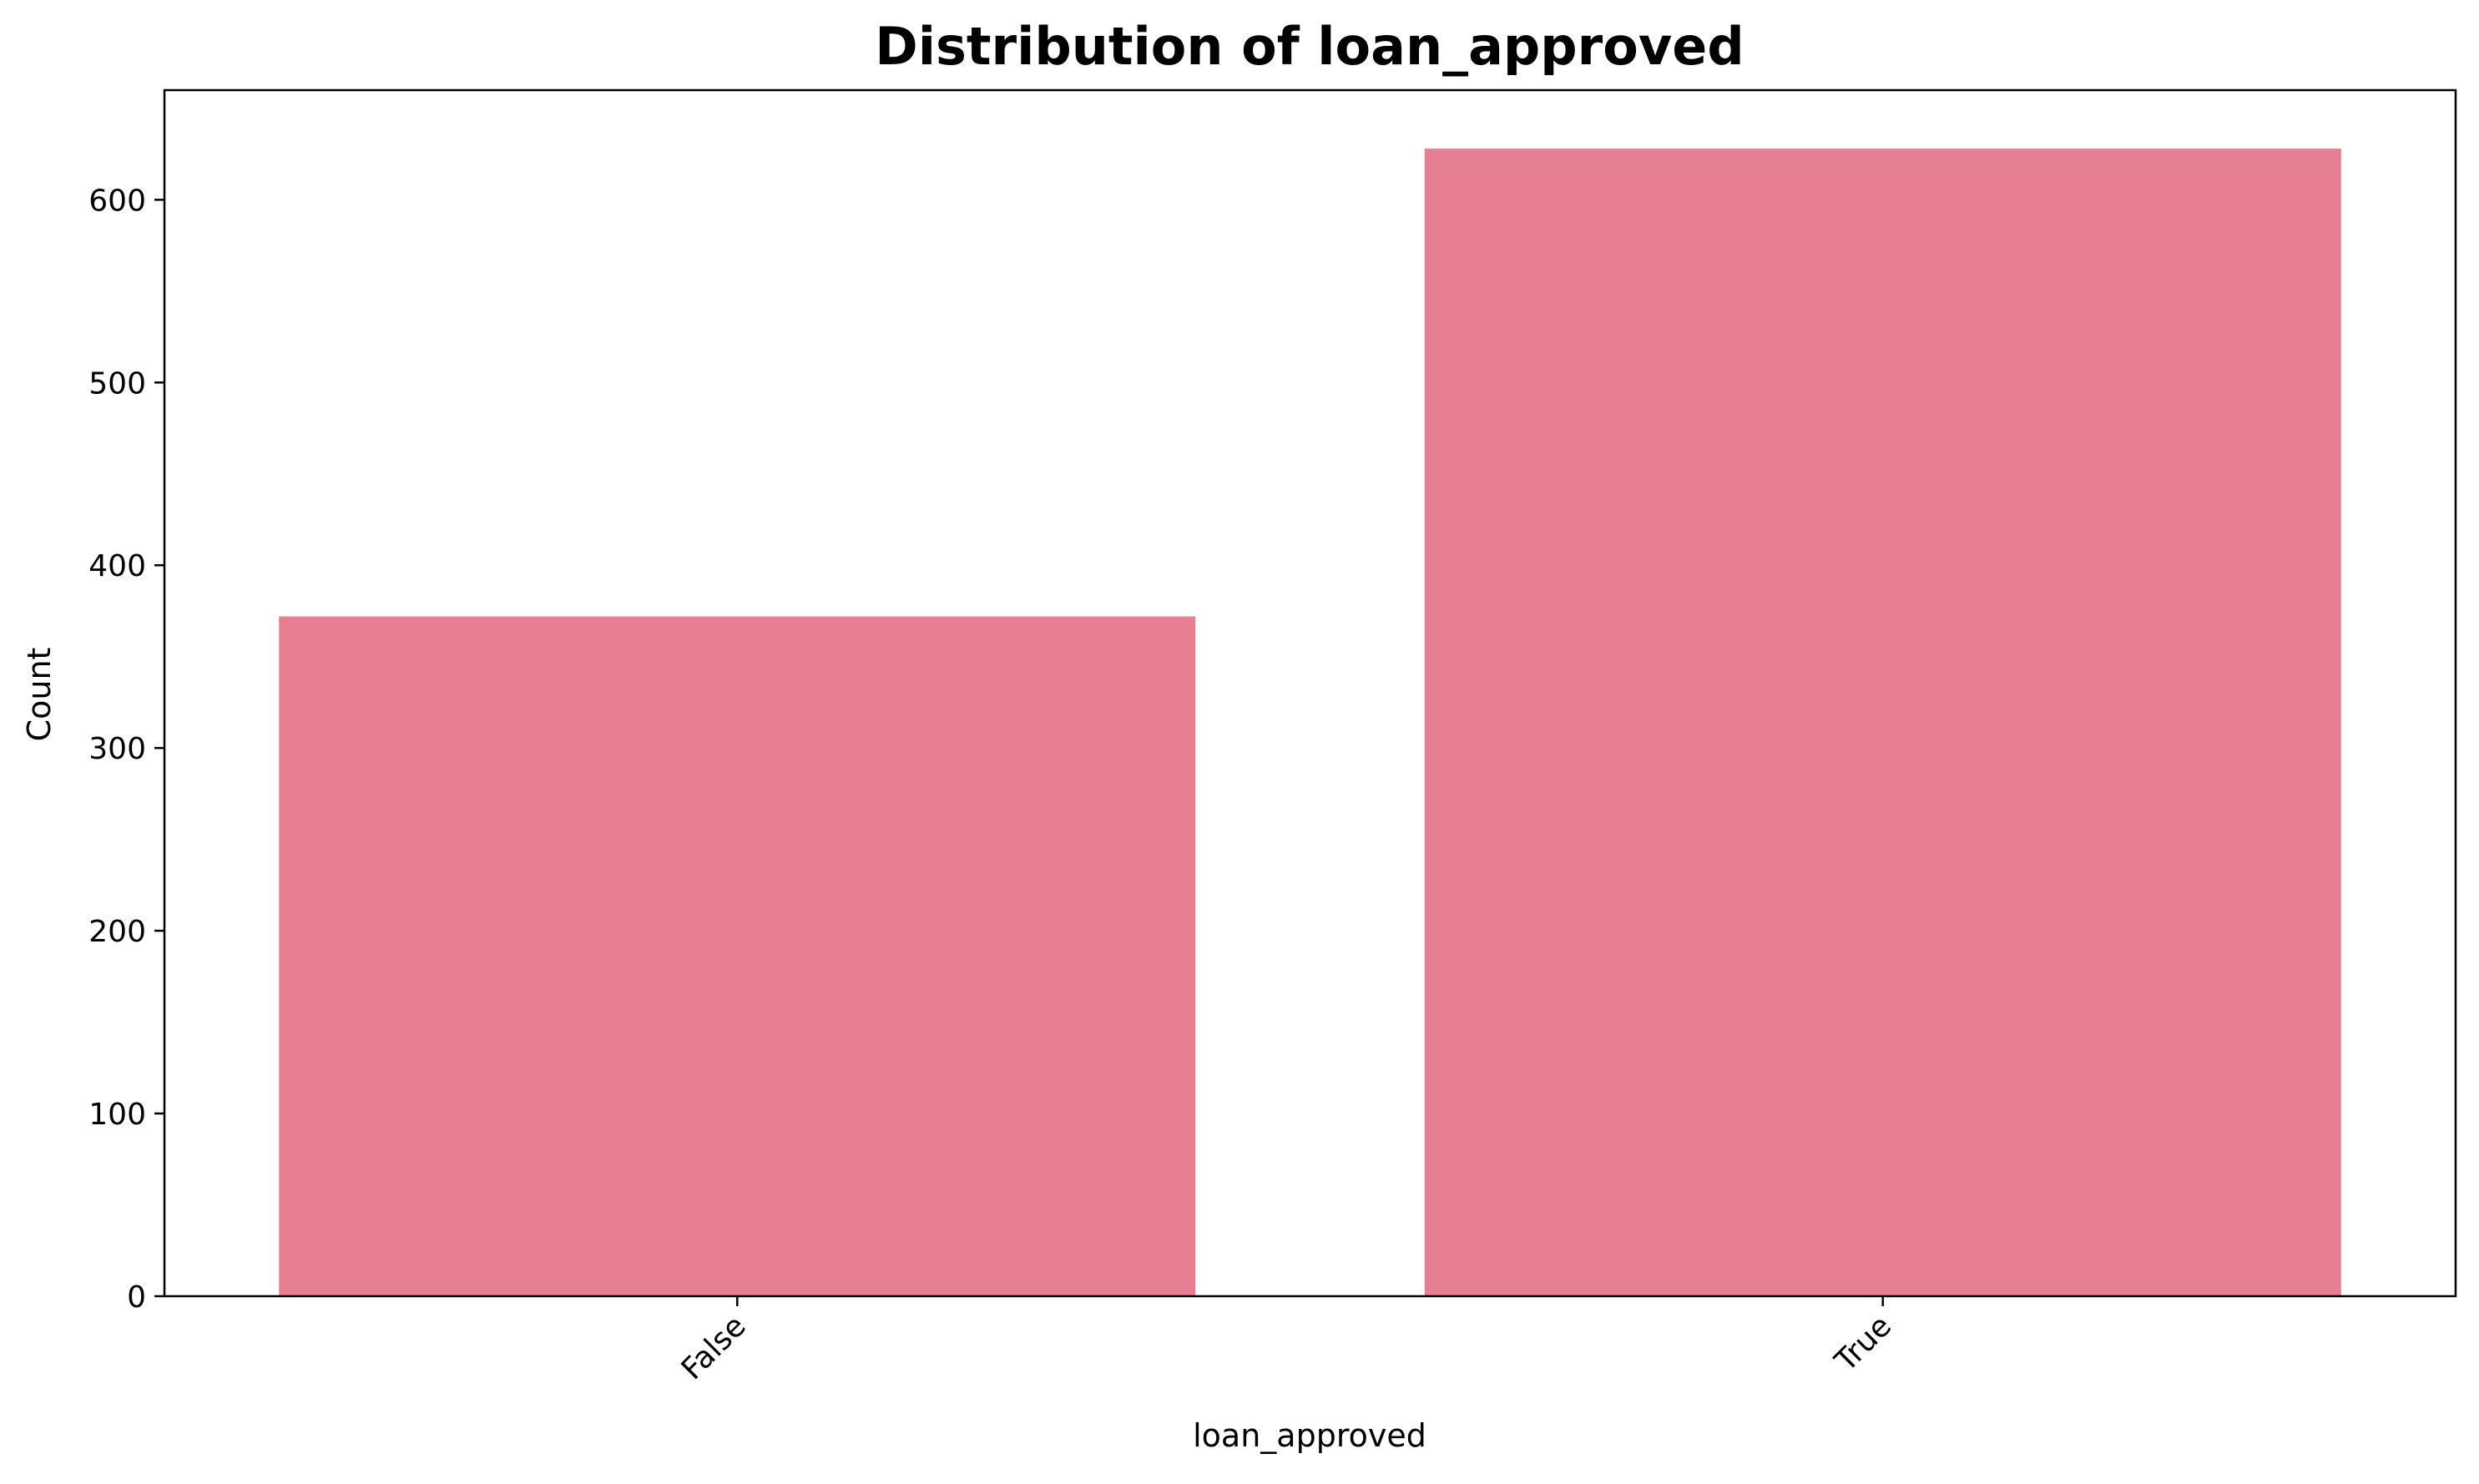 The height and width of the screenshot is (1484, 2479). Describe the element at coordinates (117, 201) in the screenshot. I see `y-tick-label: 600` at that location.